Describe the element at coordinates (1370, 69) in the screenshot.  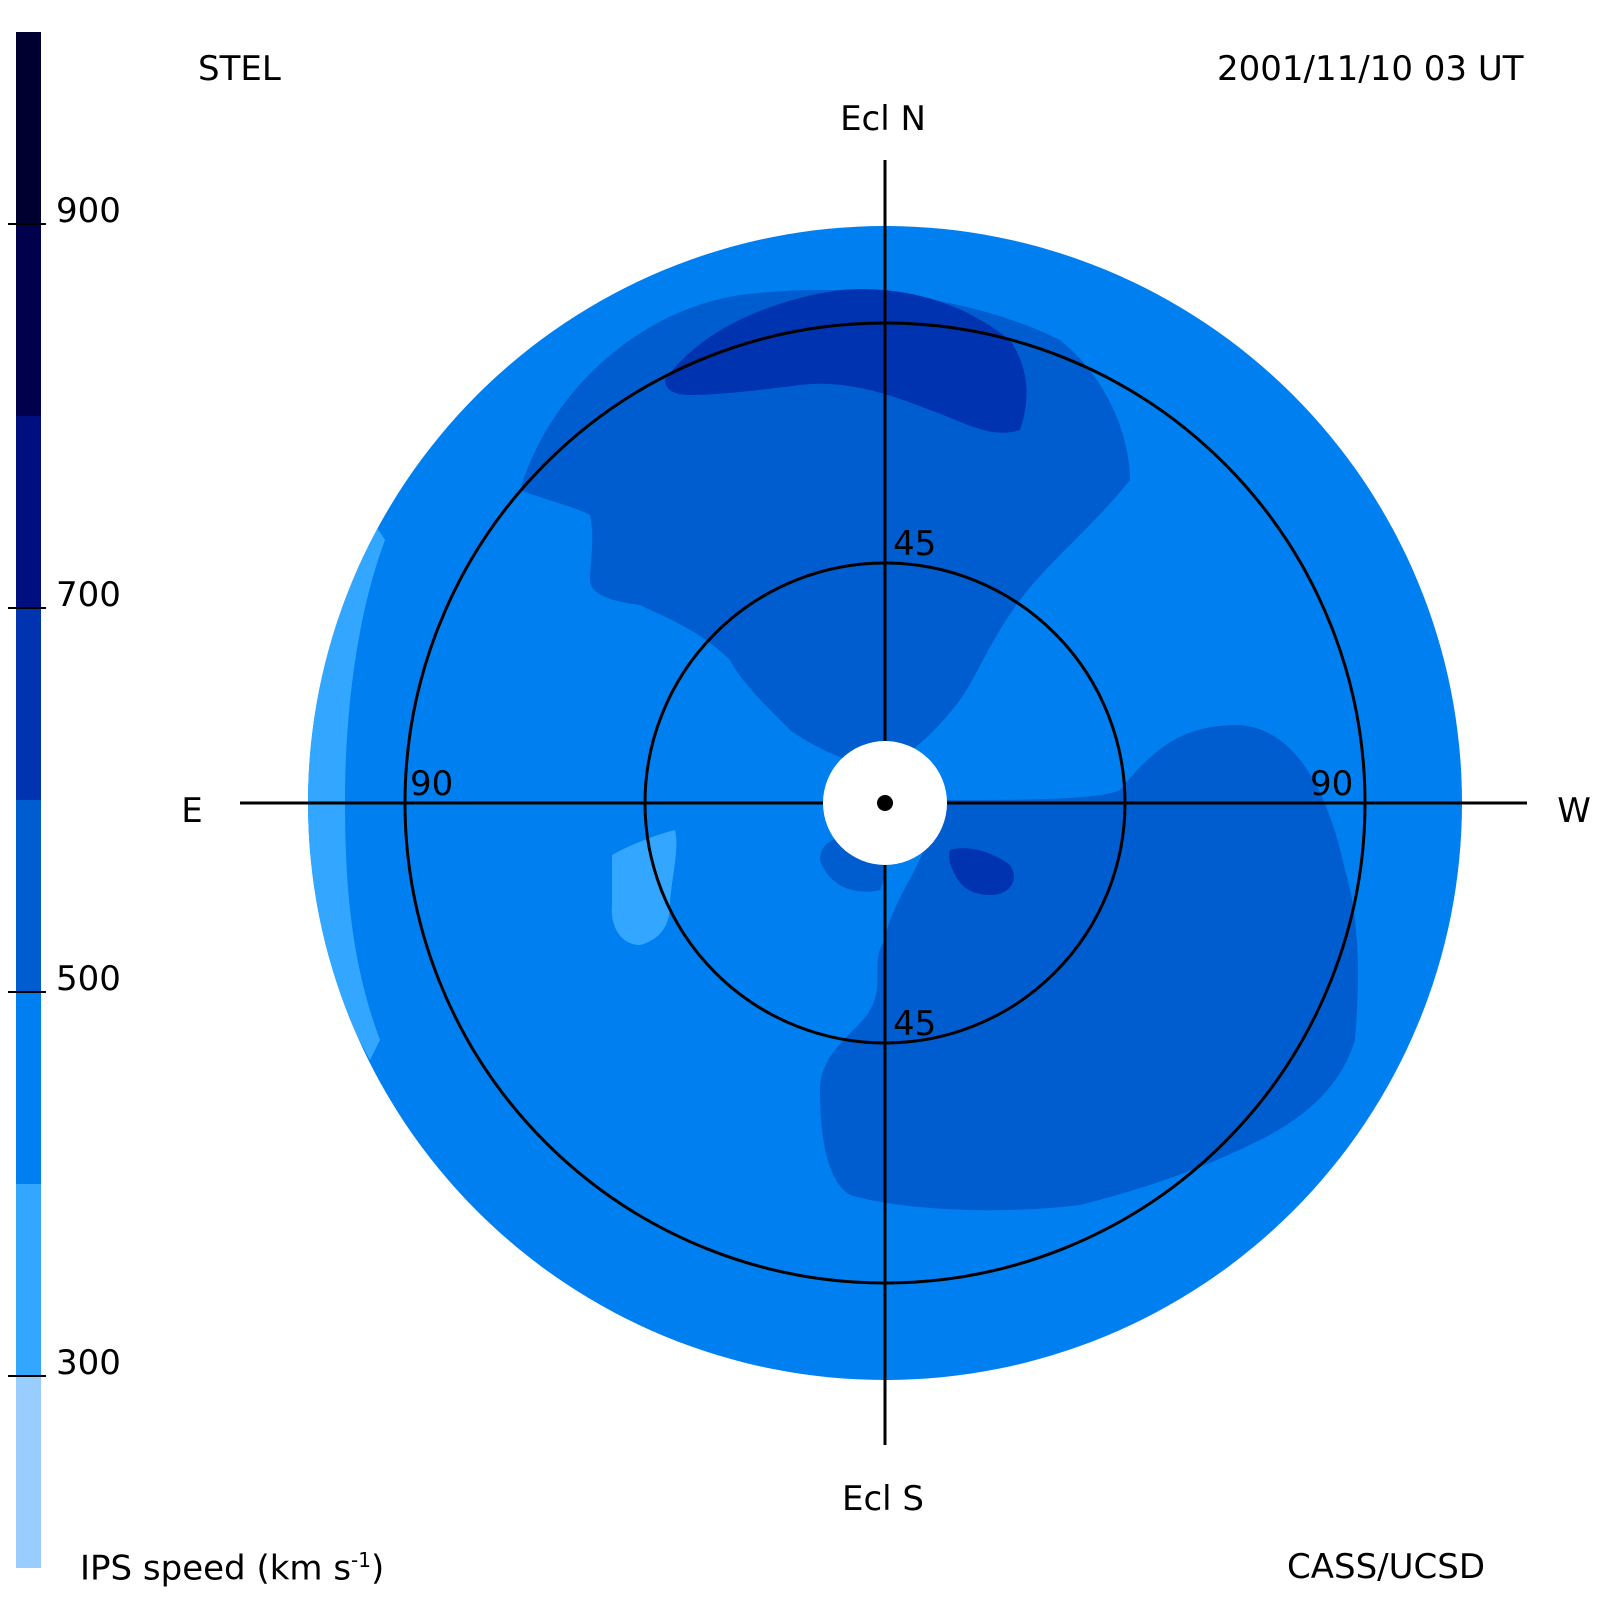
I see `timestamp-label: 2001/11/10 03 UT` at that location.